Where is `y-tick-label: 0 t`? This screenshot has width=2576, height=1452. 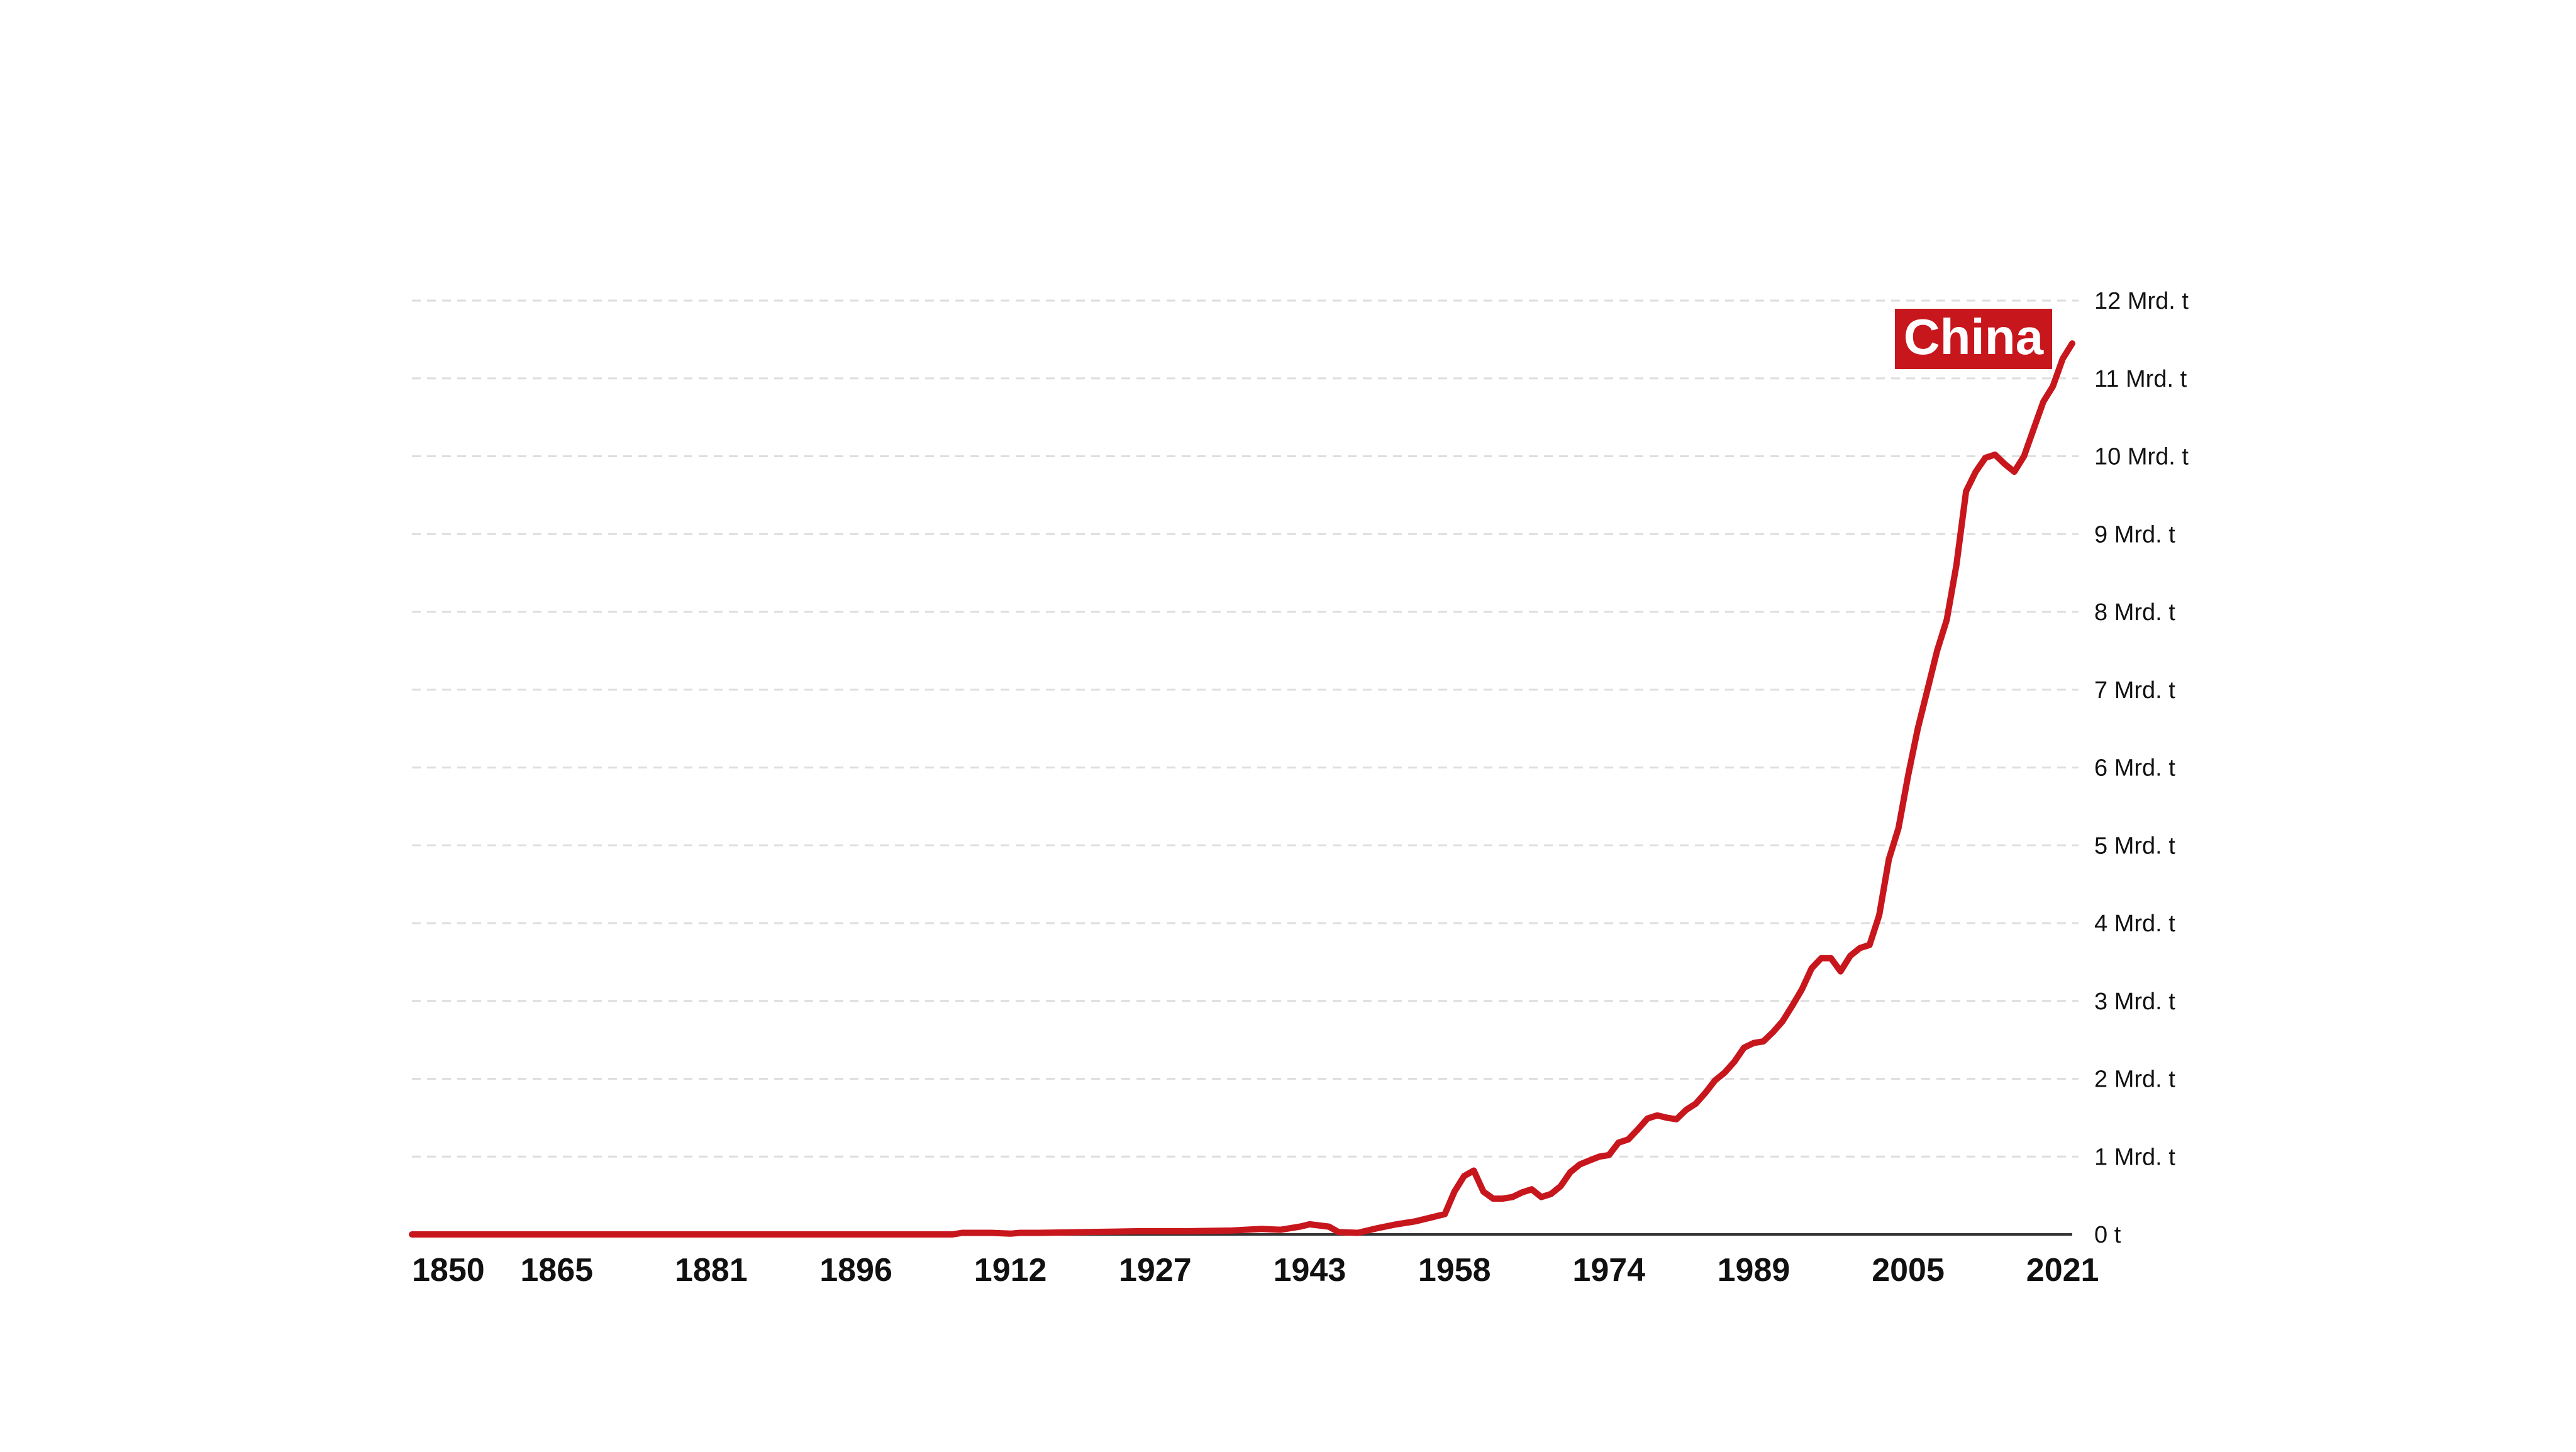 y-tick-label: 0 t is located at coordinates (2107, 1235).